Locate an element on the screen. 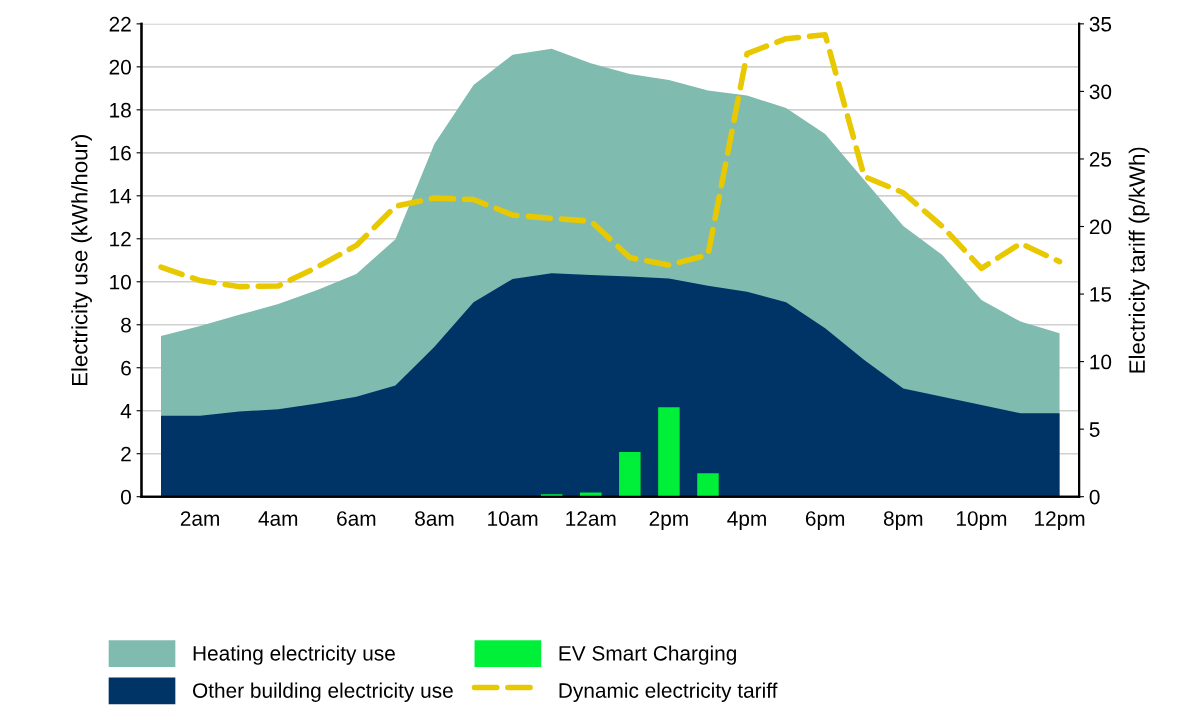  x-tick-label: 10am is located at coordinates (513, 518).